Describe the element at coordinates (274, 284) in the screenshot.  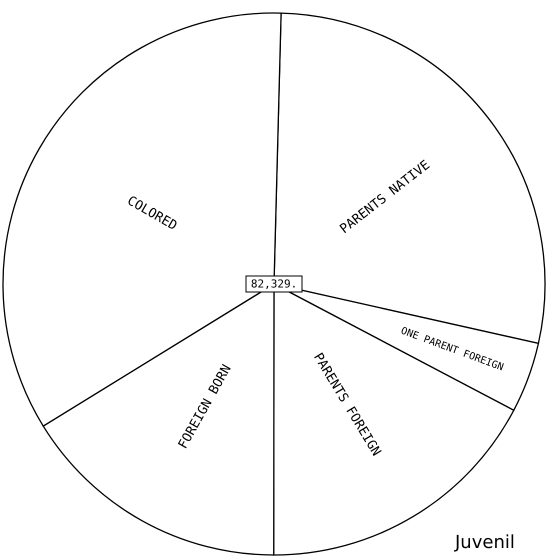
I see `text: 82,329.` at that location.